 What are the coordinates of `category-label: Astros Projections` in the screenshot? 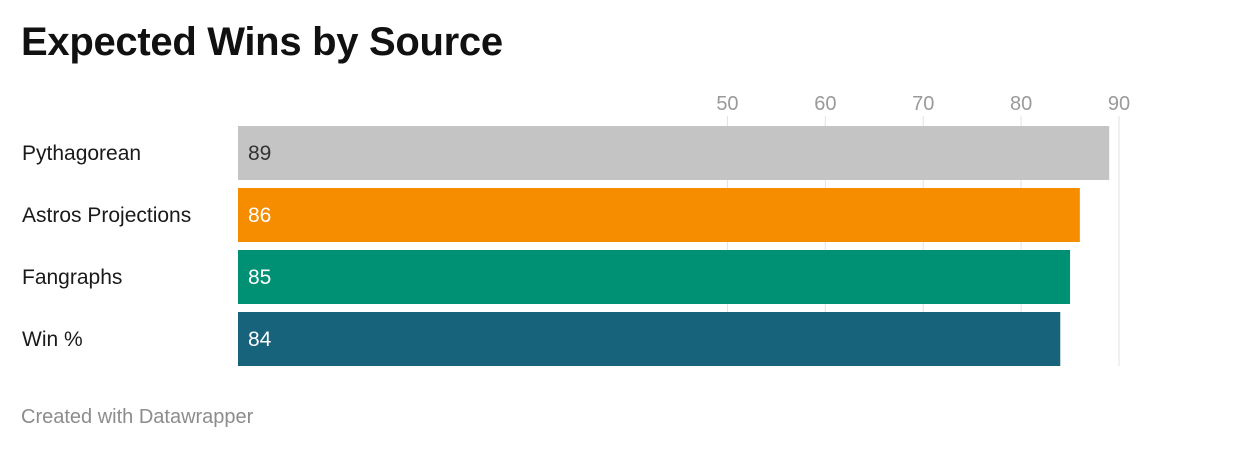 It's located at (106, 215).